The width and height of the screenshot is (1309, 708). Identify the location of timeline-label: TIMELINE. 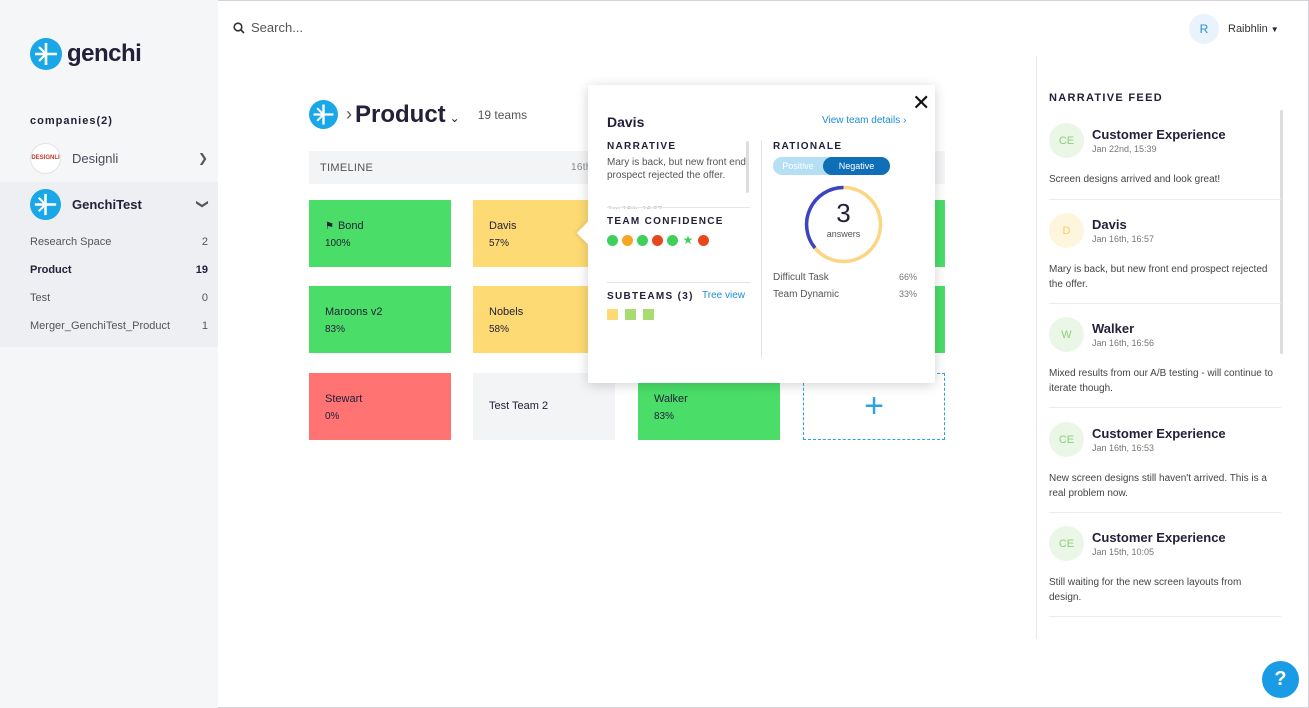
(347, 167).